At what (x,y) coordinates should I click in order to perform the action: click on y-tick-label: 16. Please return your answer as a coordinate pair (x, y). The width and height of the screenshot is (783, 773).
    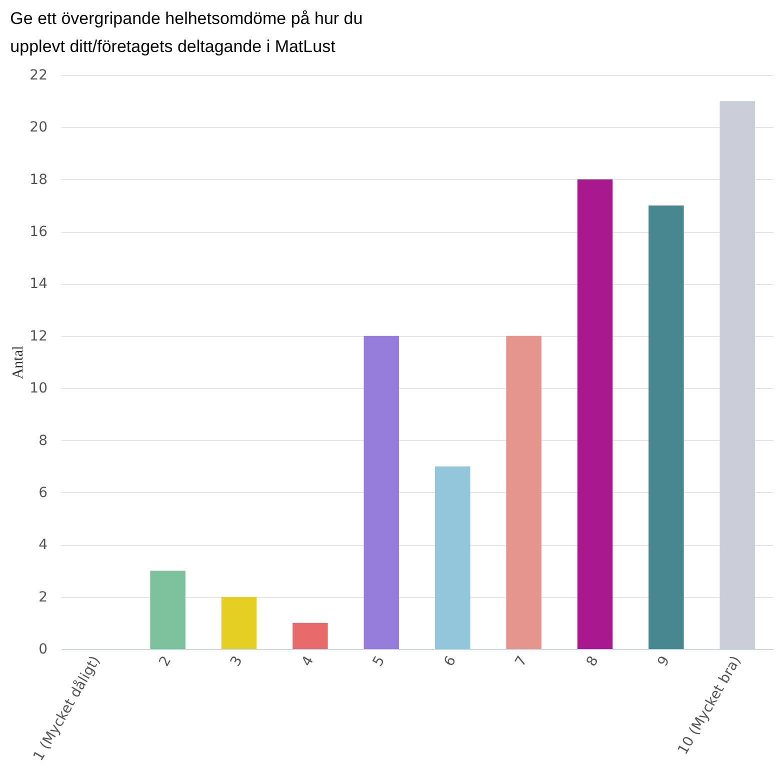
    Looking at the image, I should click on (39, 232).